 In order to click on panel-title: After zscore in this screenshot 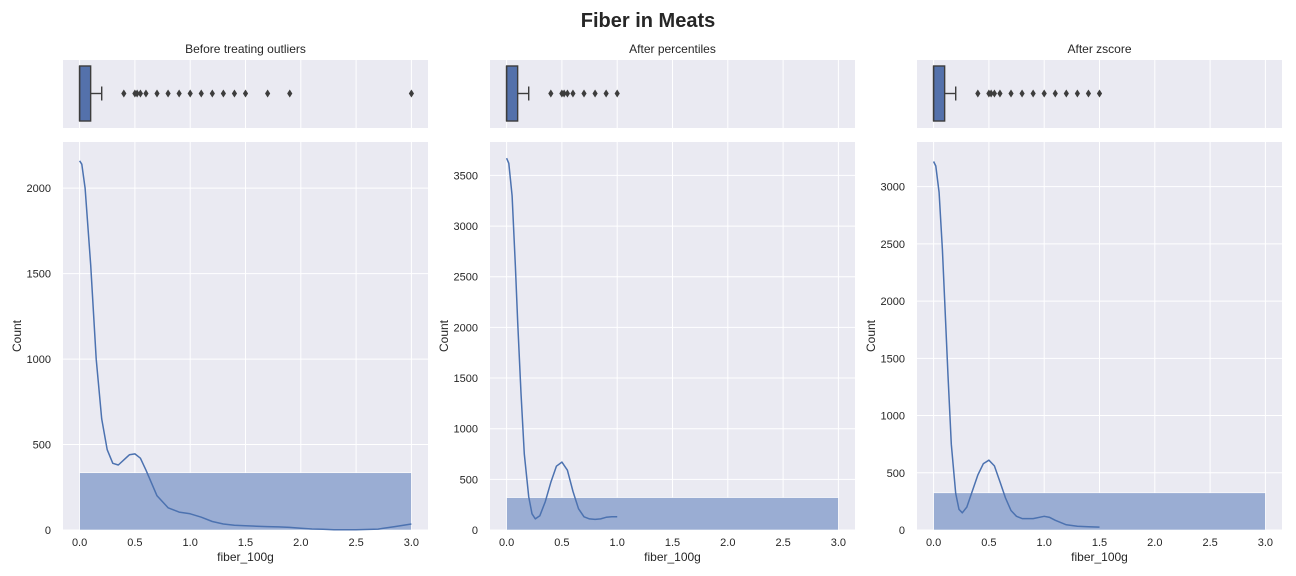, I will do `click(1099, 49)`.